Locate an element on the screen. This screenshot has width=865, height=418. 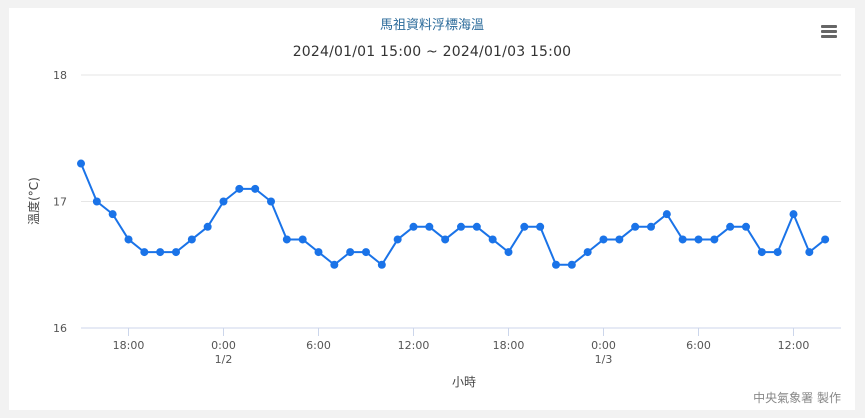
credit-text: 中央氣象署 製作 is located at coordinates (797, 397).